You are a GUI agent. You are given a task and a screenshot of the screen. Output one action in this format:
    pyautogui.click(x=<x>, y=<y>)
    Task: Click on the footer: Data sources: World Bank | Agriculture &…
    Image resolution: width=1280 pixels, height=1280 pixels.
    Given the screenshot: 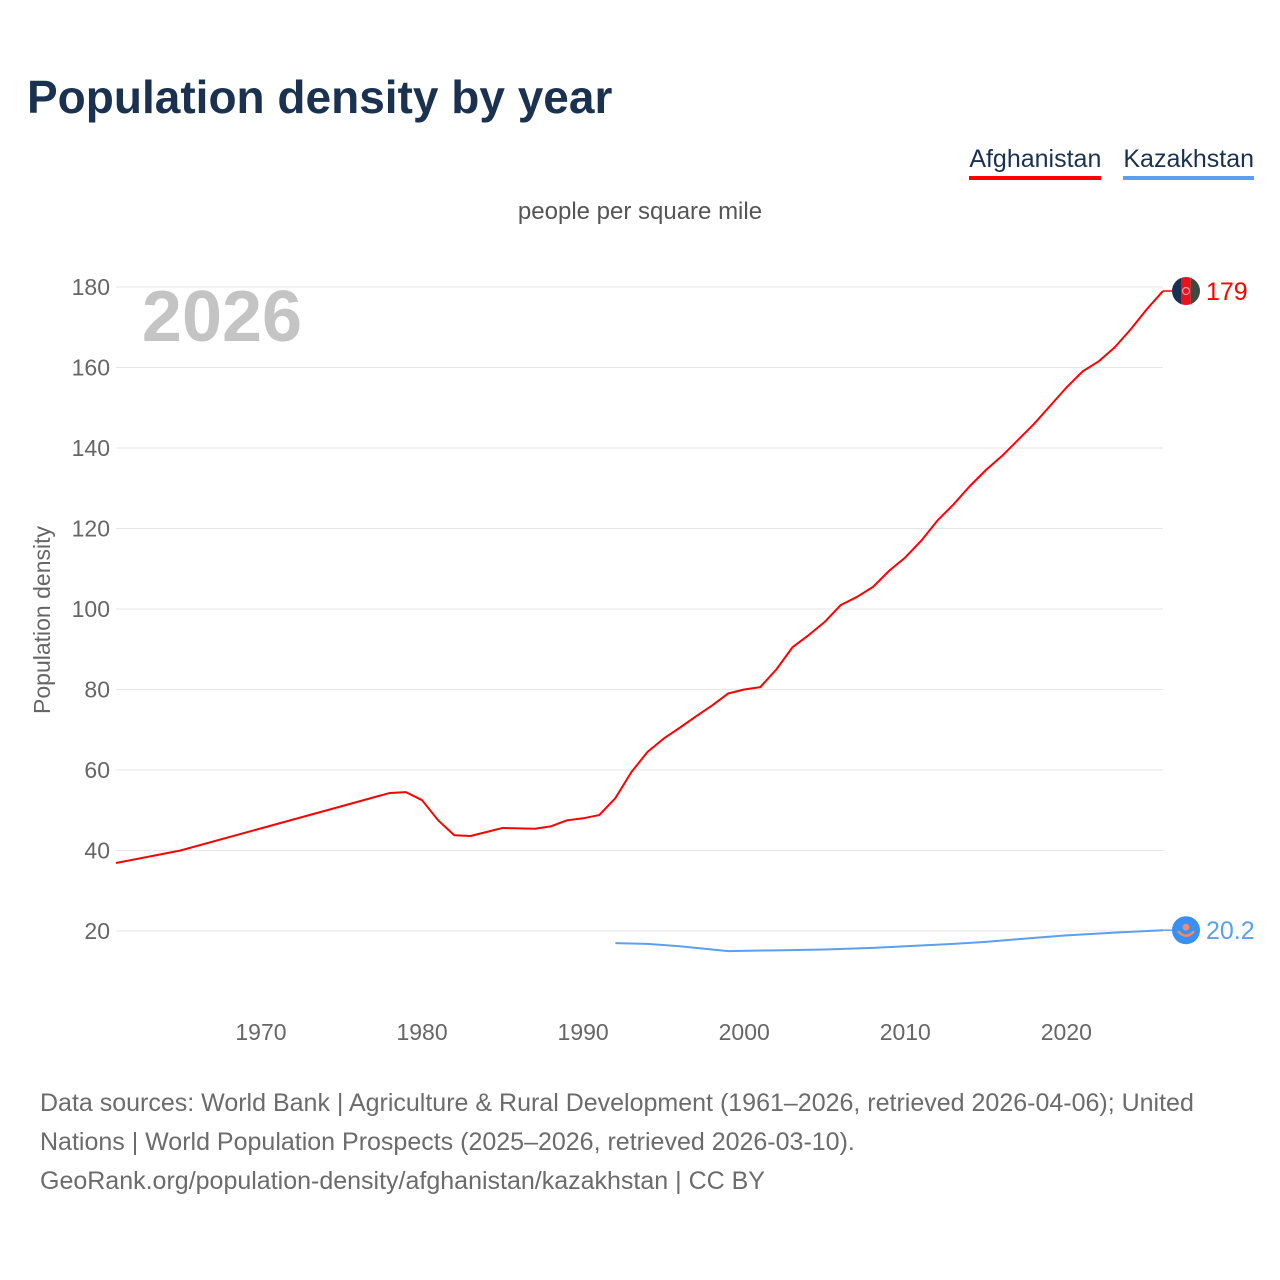 What is the action you would take?
    pyautogui.click(x=645, y=1142)
    